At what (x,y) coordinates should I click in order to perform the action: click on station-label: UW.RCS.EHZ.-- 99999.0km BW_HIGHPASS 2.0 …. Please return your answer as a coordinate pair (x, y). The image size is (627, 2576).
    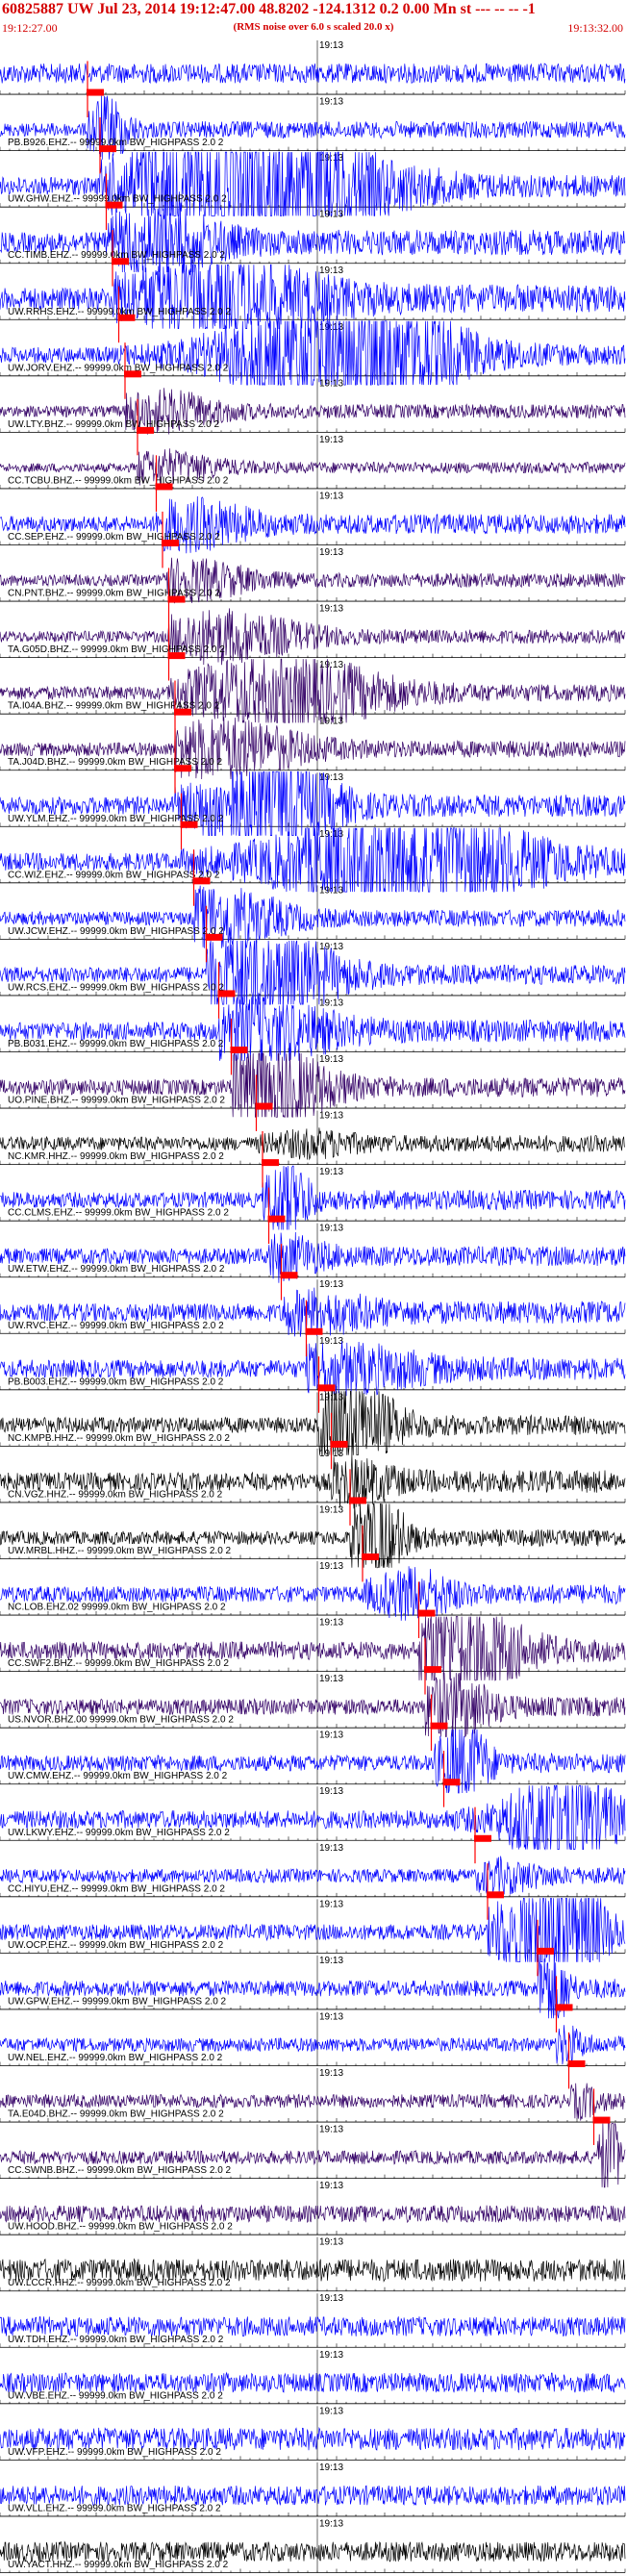
    Looking at the image, I should click on (116, 988).